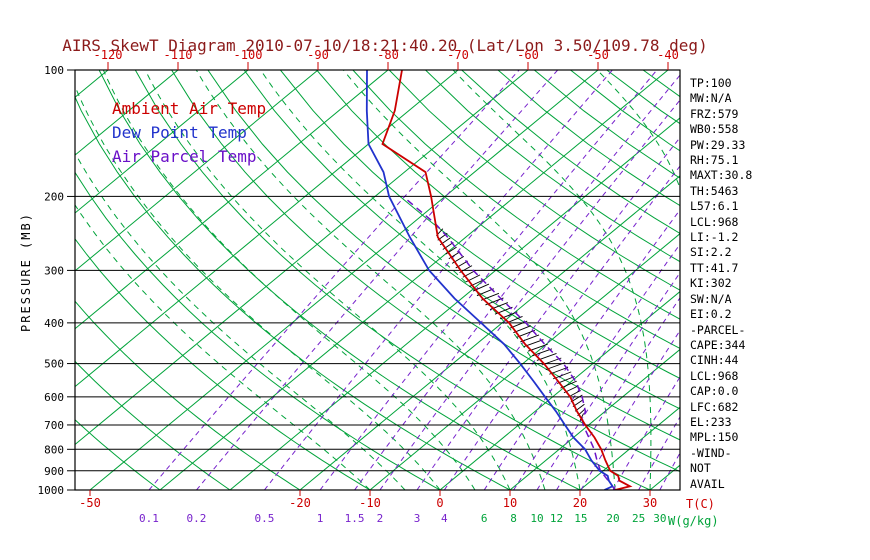 This screenshot has height=560, width=870. I want to click on stats-line: SI:2.2, so click(711, 252).